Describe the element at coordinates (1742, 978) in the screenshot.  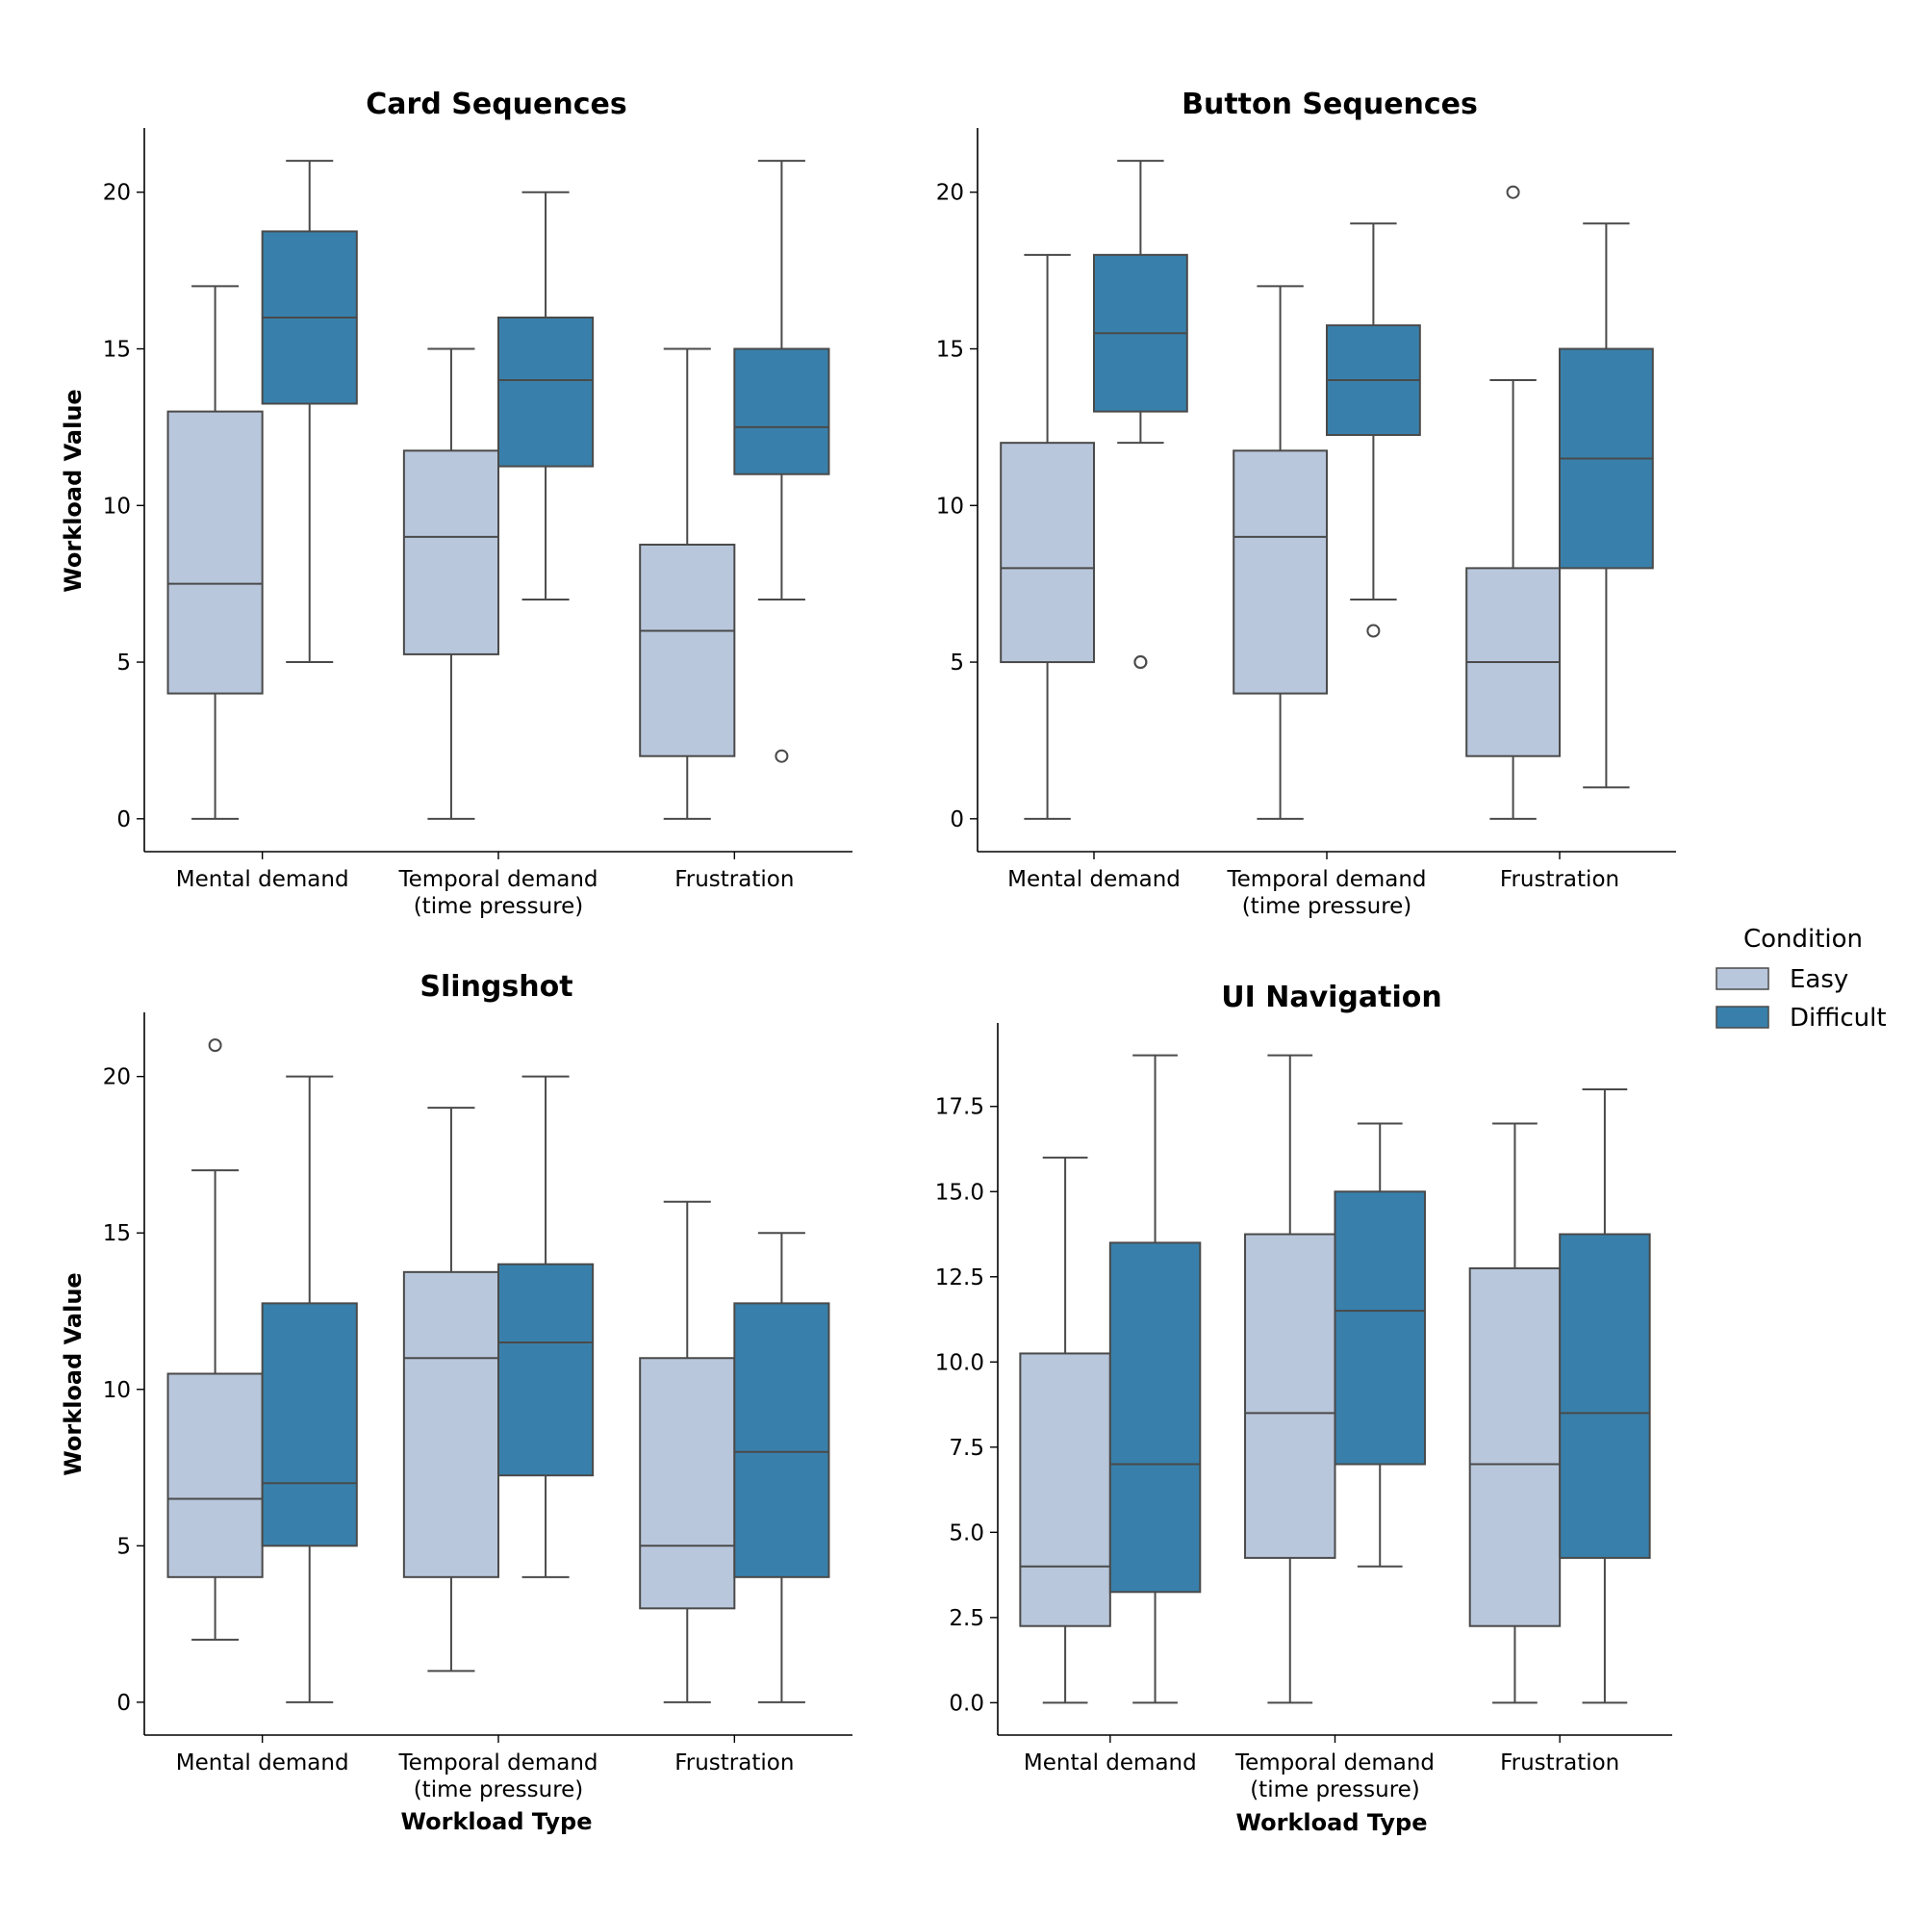
I see `legend-swatch-easy` at that location.